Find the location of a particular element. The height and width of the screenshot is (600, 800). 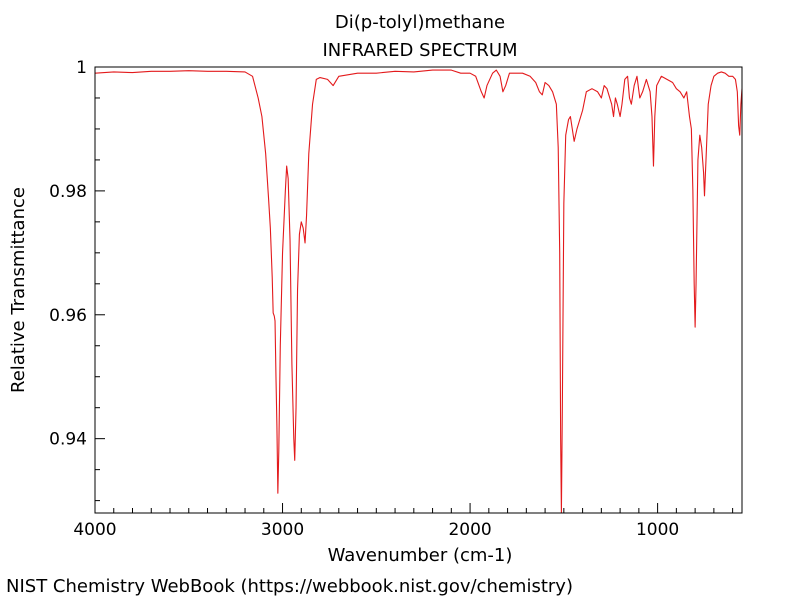

x-axis-label: Wavenumber (cm-1) is located at coordinates (420, 555).